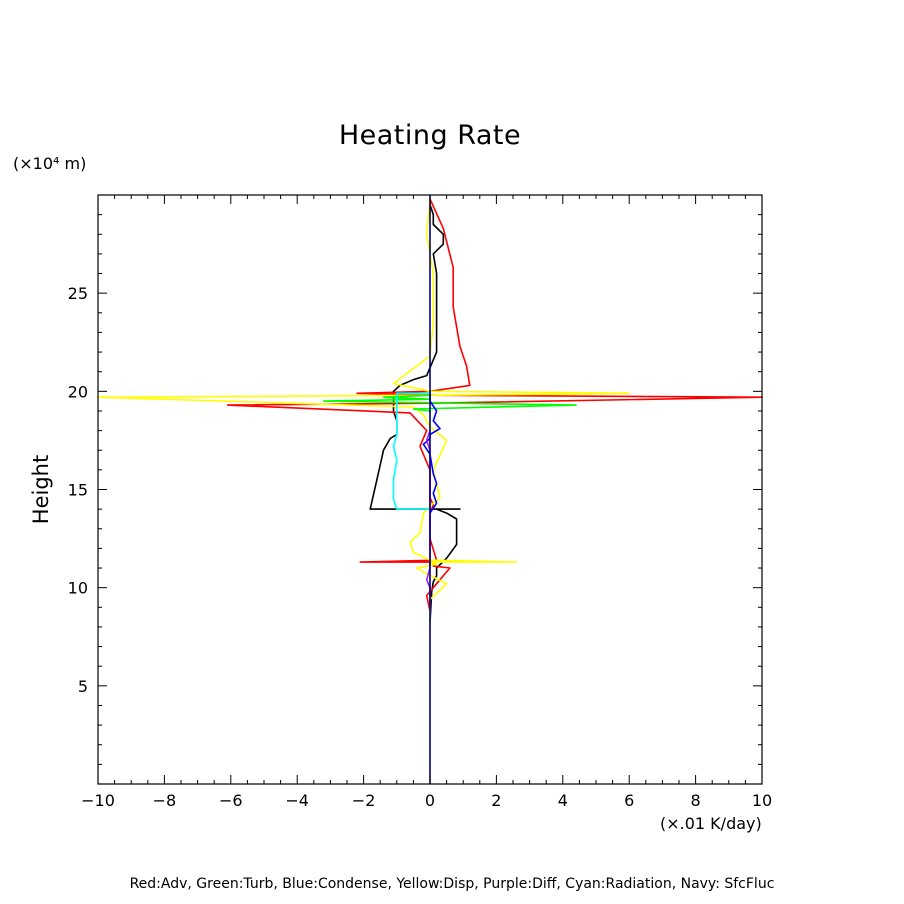  Describe the element at coordinates (297, 800) in the screenshot. I see `x-tick-label: −4` at that location.